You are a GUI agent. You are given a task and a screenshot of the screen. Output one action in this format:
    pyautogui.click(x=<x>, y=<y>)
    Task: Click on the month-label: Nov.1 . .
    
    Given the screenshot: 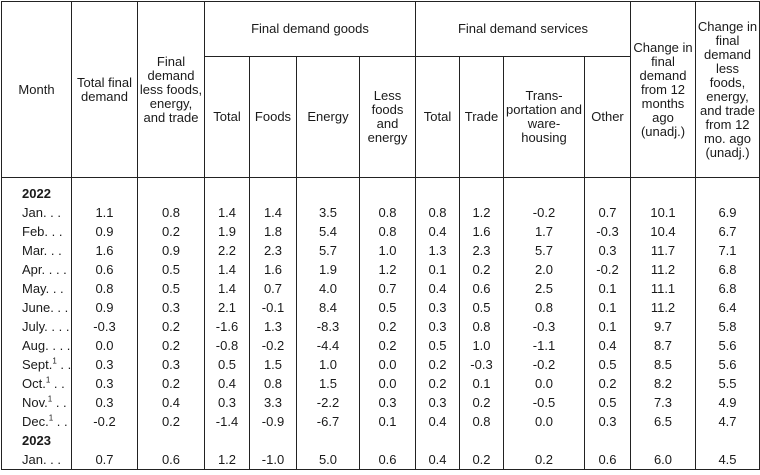 What is the action you would take?
    pyautogui.click(x=36, y=402)
    